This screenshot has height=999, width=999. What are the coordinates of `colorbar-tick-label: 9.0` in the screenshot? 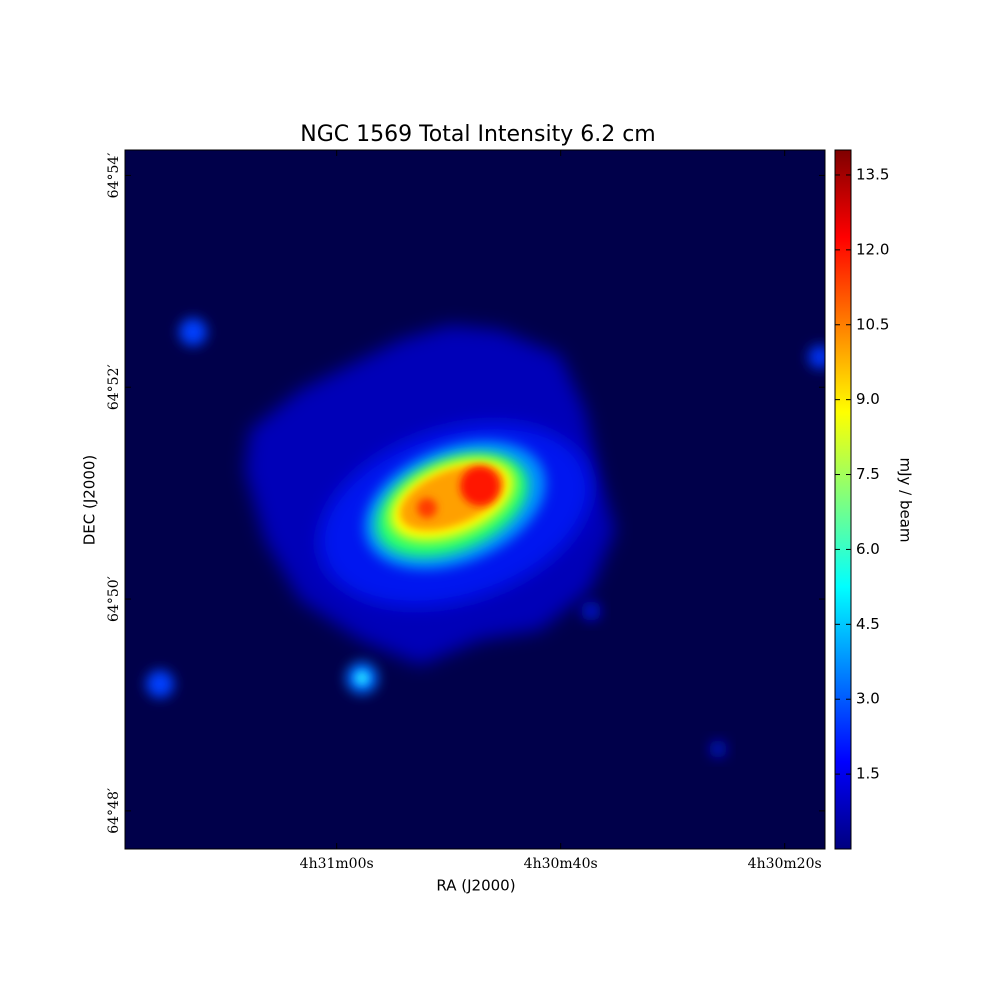 It's located at (868, 399).